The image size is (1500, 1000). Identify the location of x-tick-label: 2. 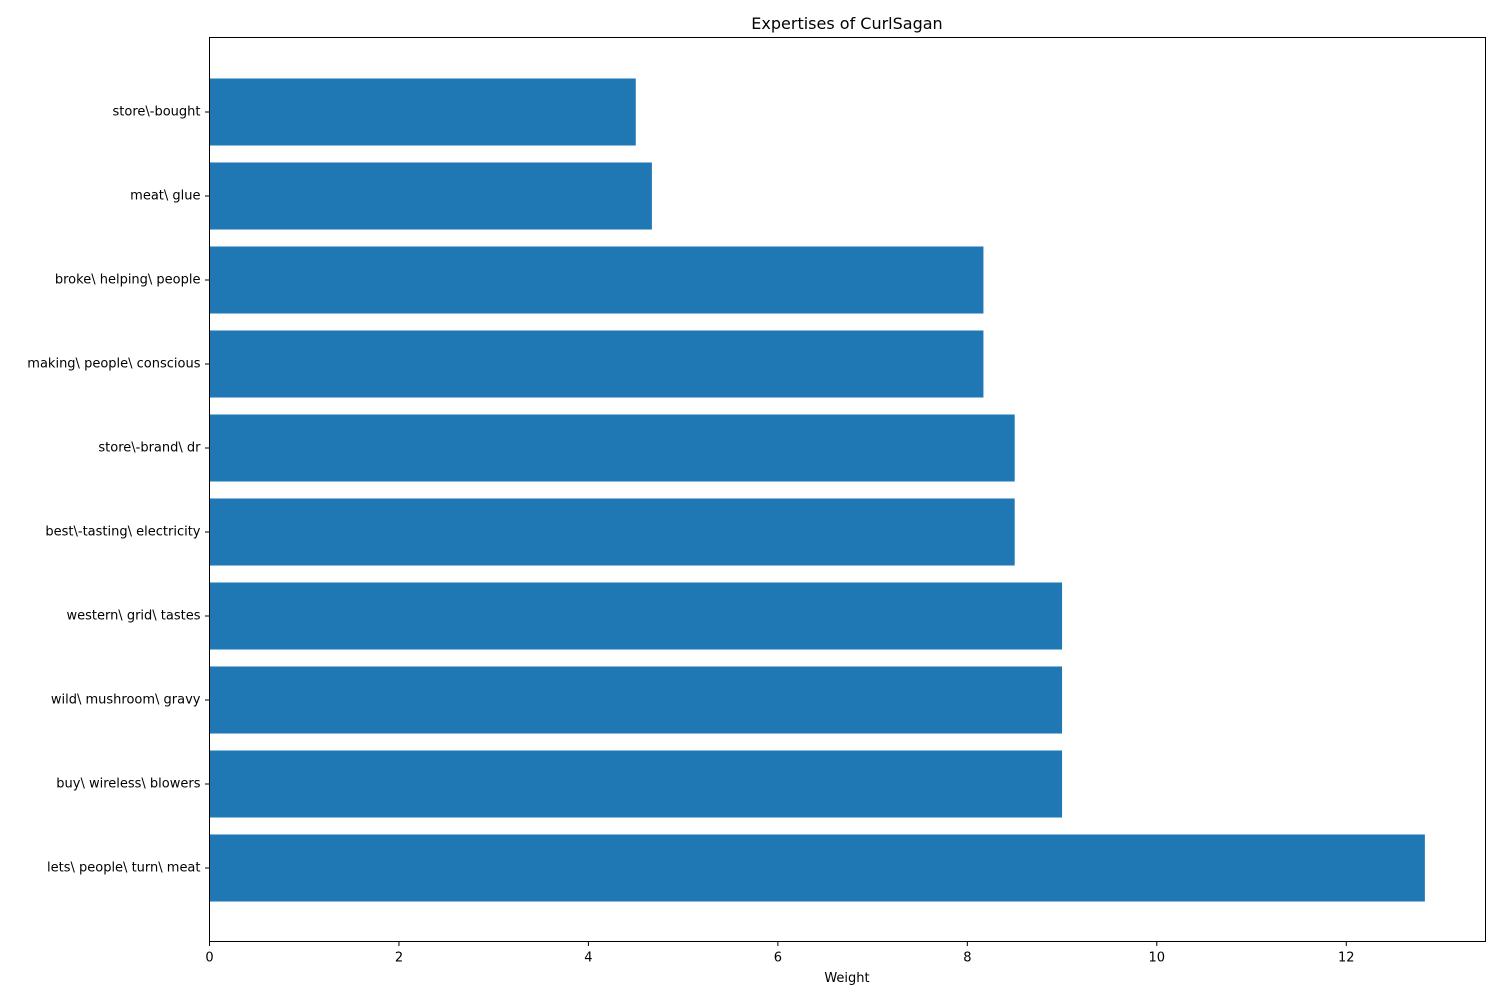
(399, 958).